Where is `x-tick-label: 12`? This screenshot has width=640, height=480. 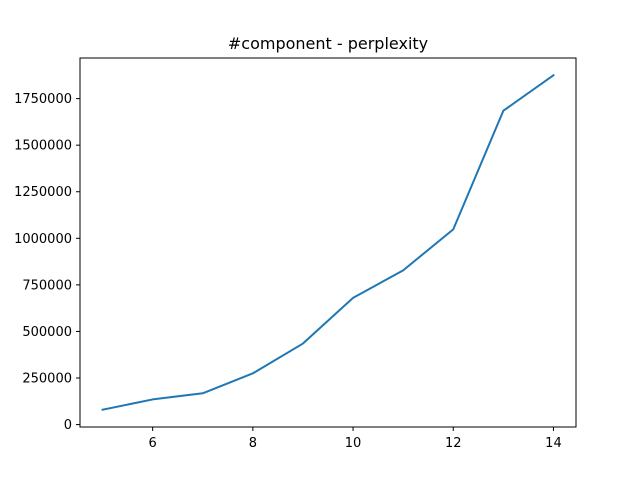 x-tick-label: 12 is located at coordinates (453, 443).